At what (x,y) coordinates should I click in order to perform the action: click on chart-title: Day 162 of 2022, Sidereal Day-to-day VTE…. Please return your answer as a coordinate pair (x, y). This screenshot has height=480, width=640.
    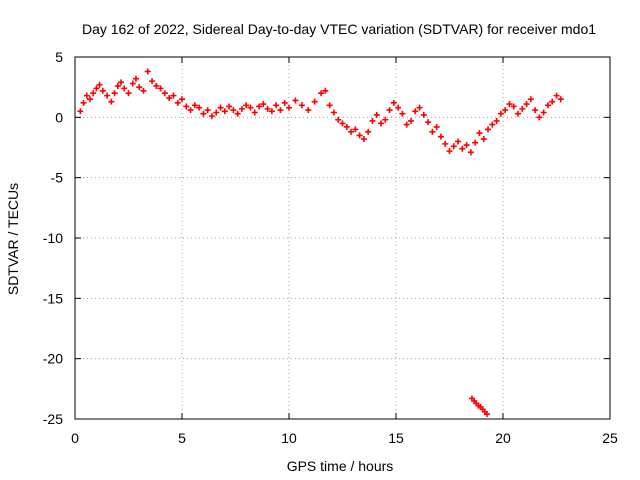
    Looking at the image, I should click on (339, 29).